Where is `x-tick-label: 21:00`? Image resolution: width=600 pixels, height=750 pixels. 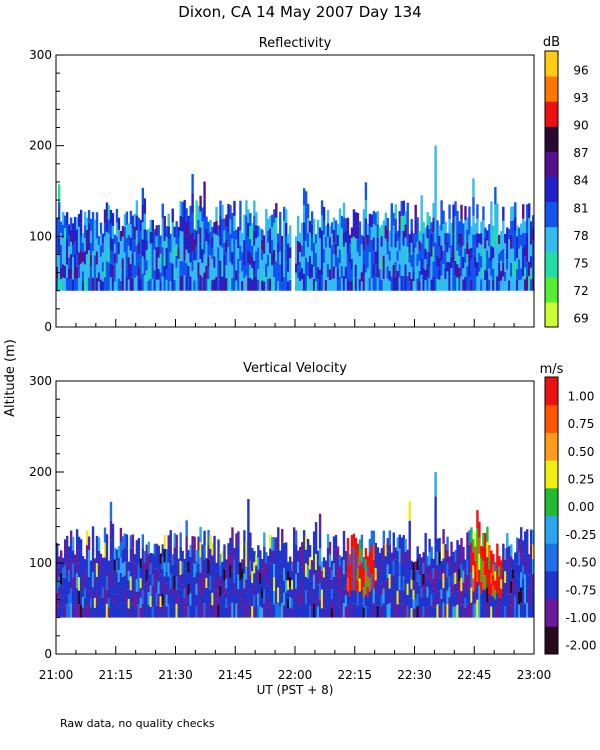
x-tick-label: 21:00 is located at coordinates (56, 675).